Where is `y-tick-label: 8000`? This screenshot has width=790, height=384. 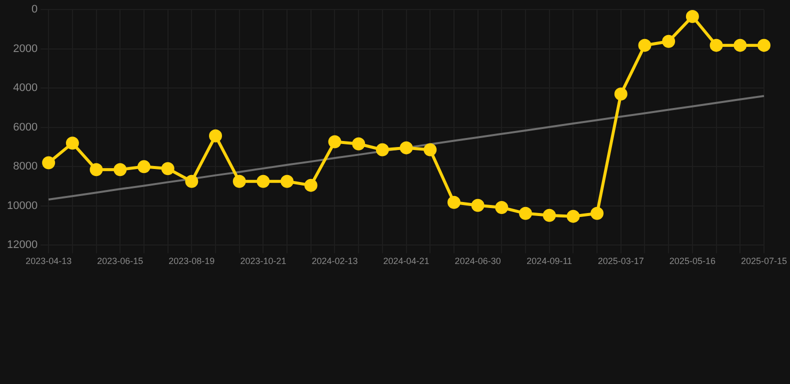 y-tick-label: 8000 is located at coordinates (25, 166).